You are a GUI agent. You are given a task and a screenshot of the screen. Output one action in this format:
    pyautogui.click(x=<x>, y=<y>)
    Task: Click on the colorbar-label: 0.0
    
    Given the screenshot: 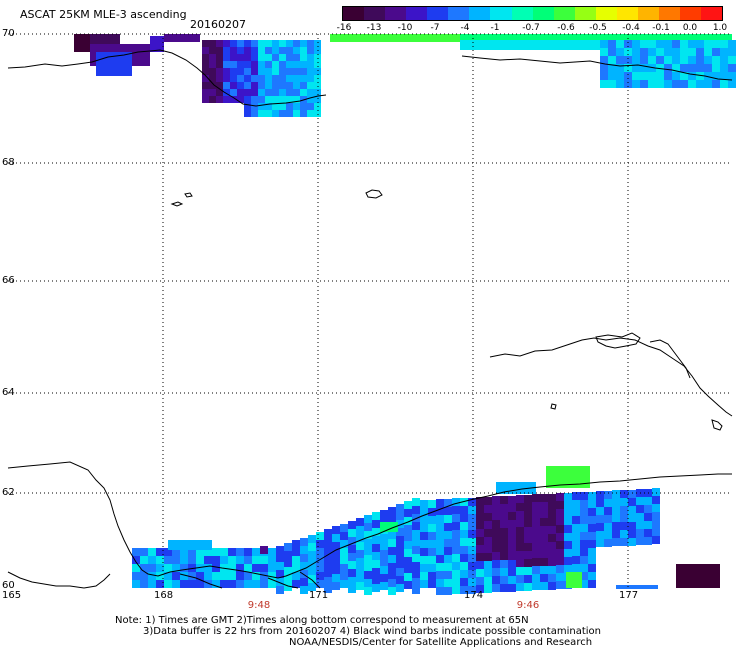 What is the action you would take?
    pyautogui.click(x=690, y=28)
    